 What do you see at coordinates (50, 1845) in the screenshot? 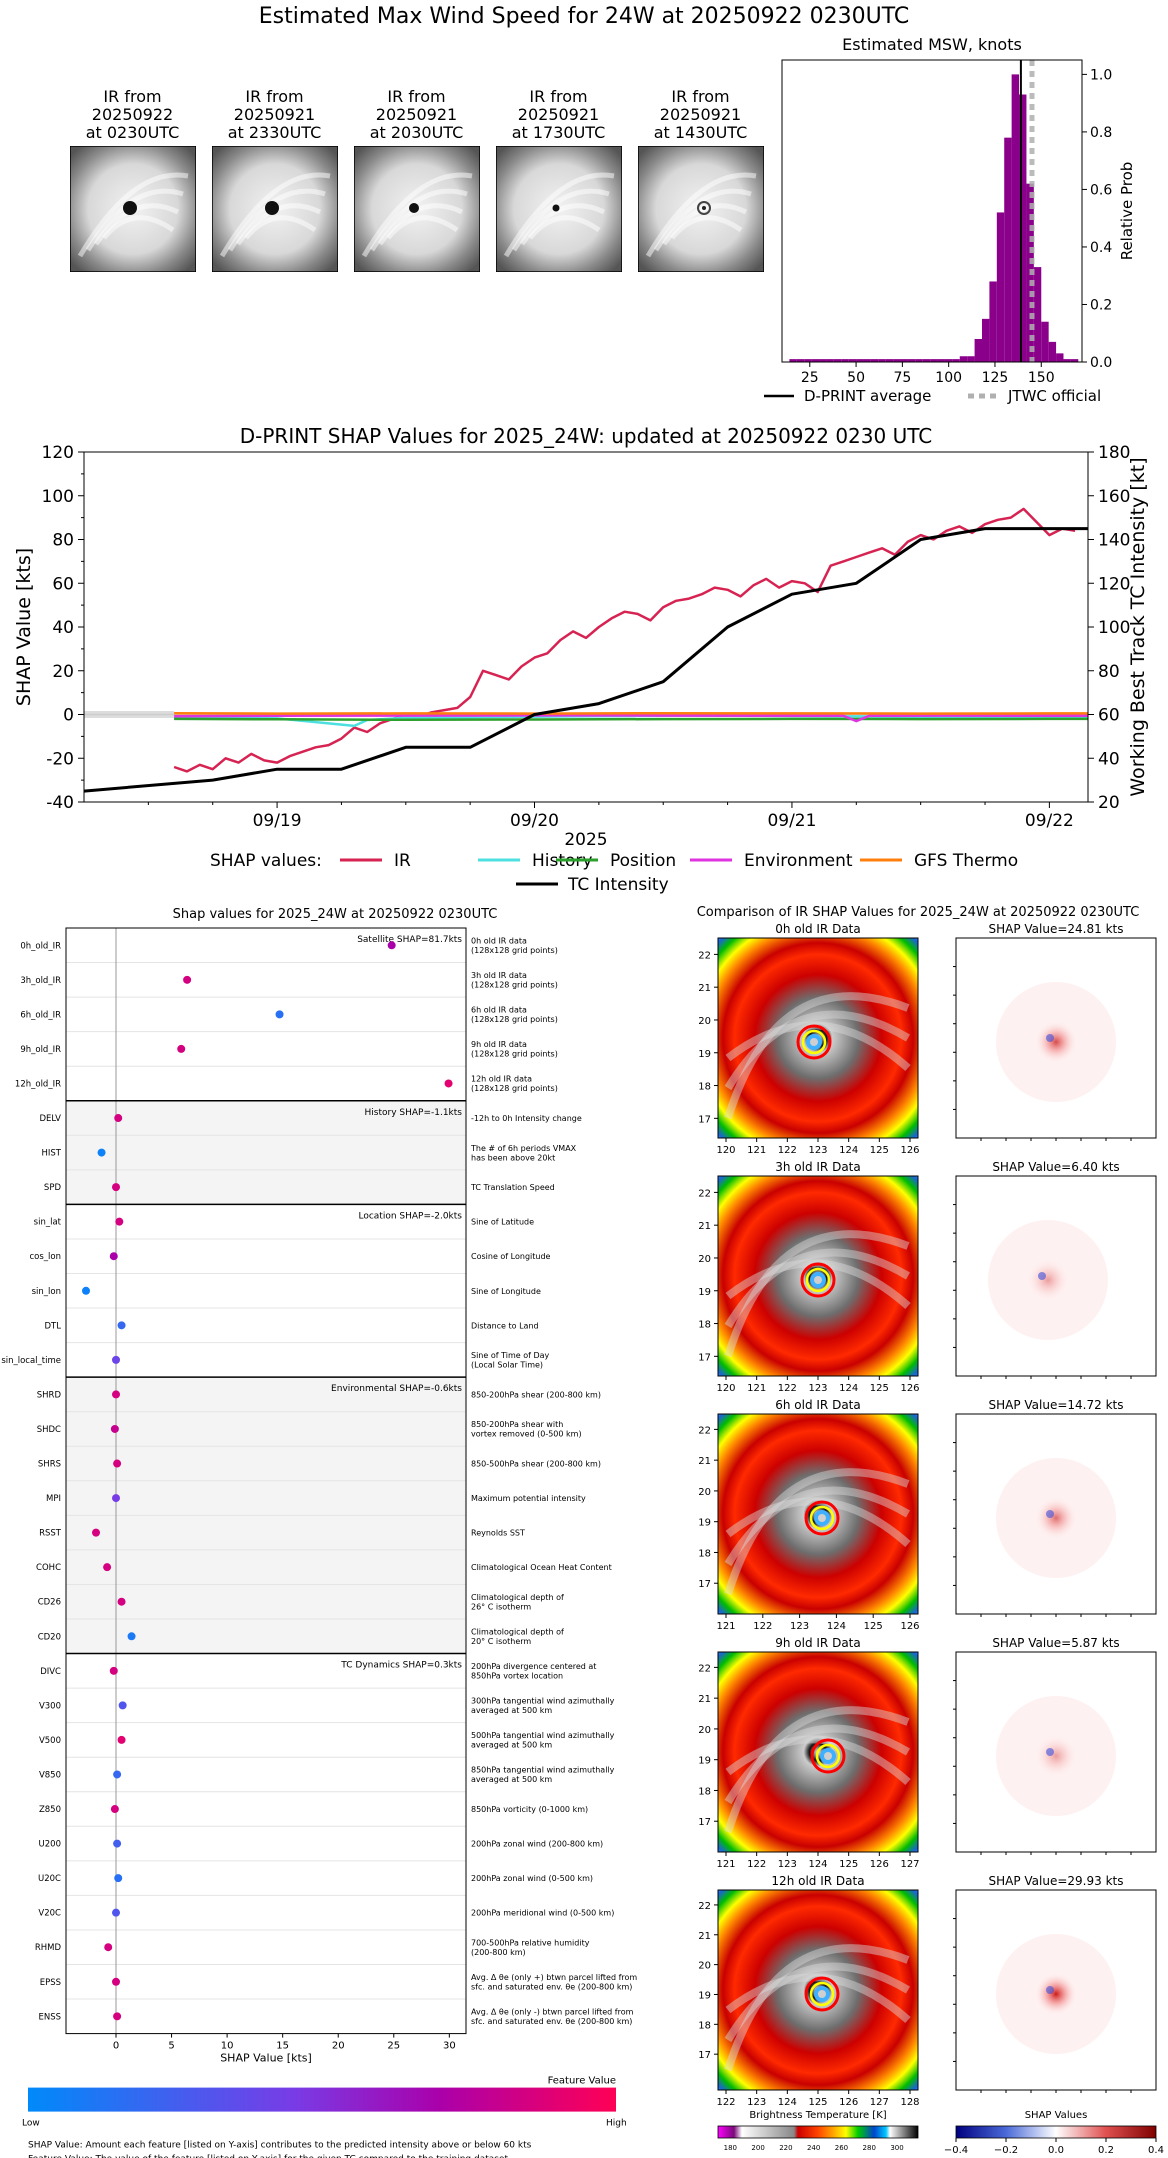
I see `feature-name: U200` at bounding box center [50, 1845].